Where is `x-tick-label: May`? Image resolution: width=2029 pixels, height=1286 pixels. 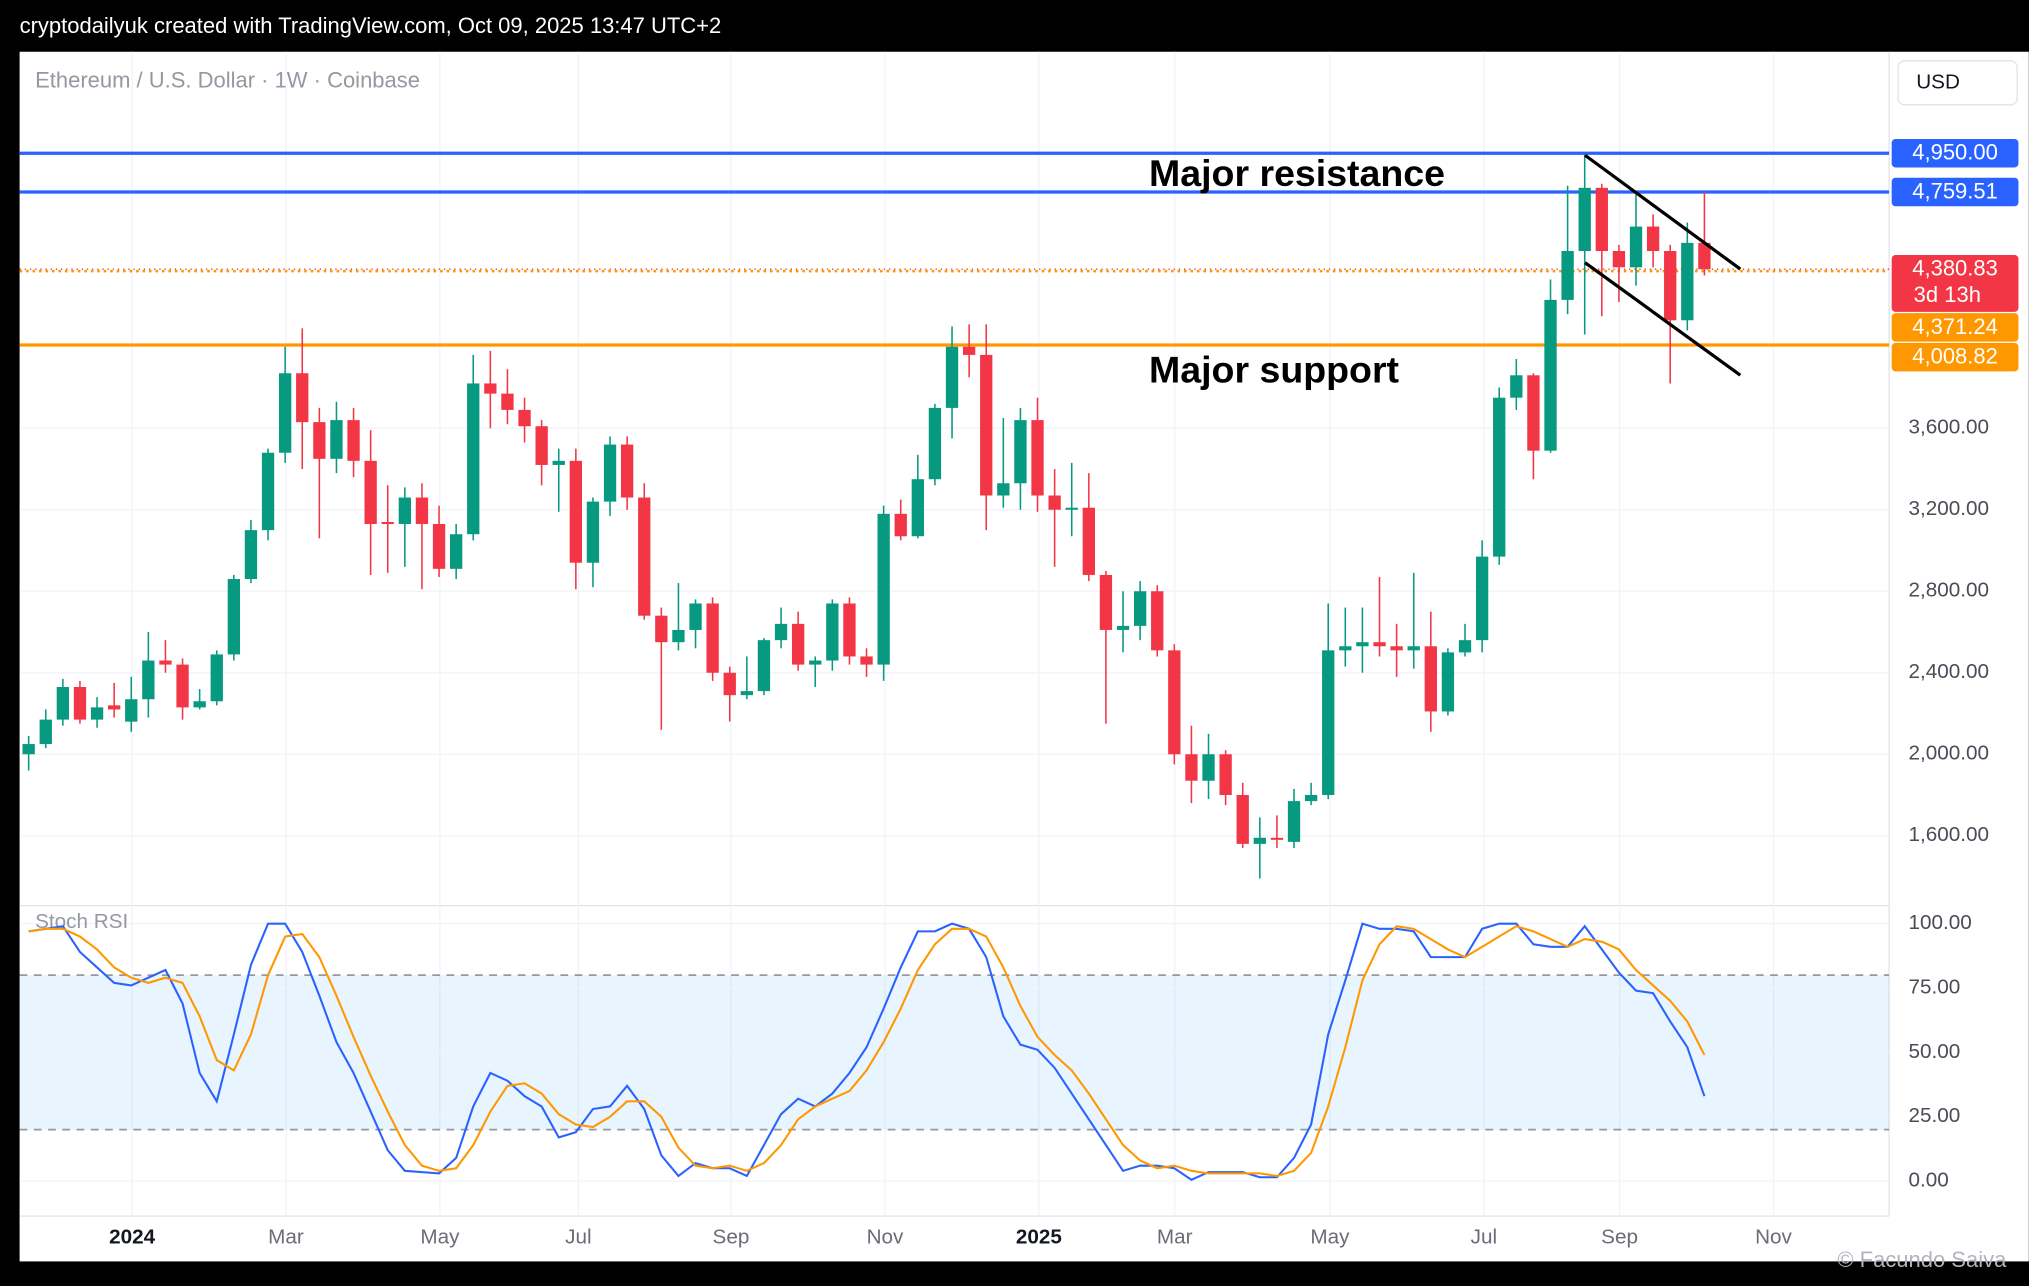
x-tick-label: May is located at coordinates (1330, 1237).